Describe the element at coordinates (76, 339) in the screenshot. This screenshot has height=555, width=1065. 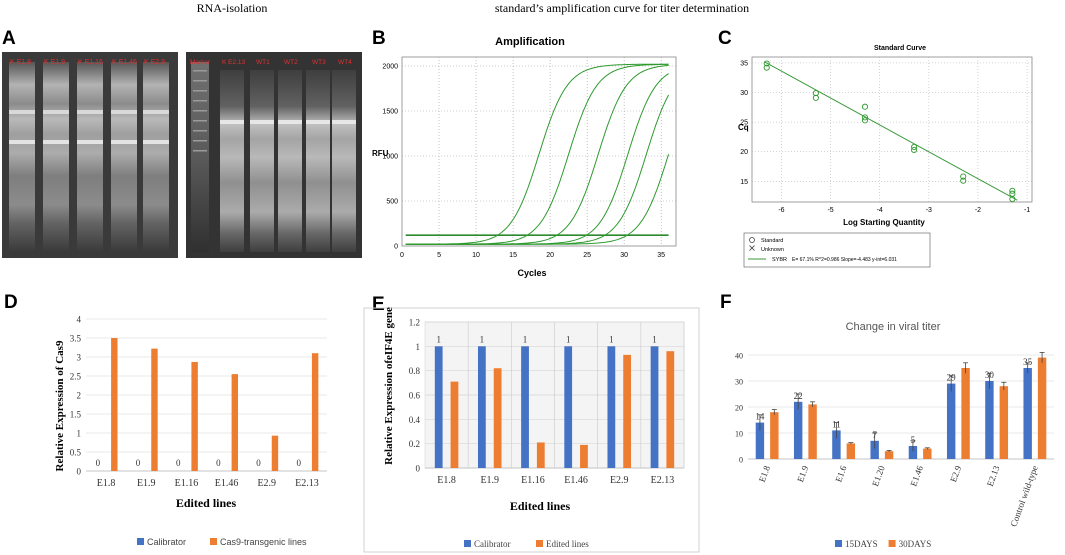
I see `bar-y-tick-label: 3.5` at that location.